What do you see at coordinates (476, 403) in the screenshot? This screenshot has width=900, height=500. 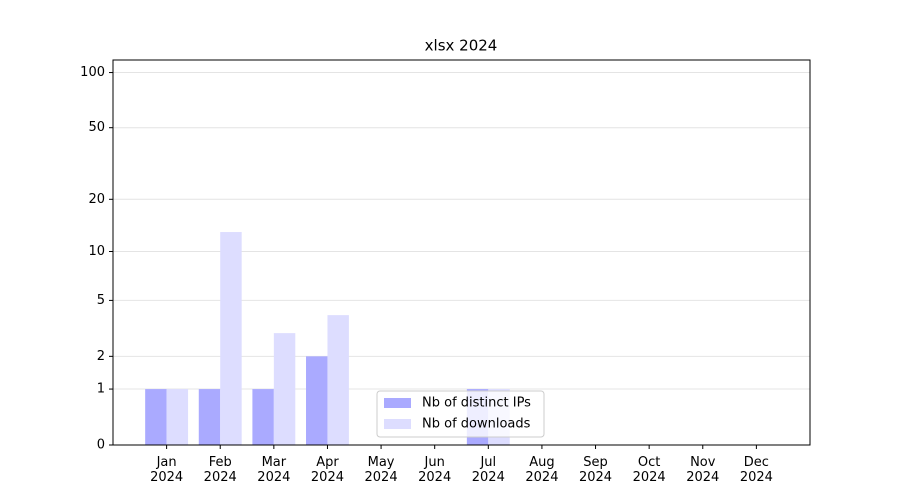 I see `legend-label: Nb of distinct IPs` at bounding box center [476, 403].